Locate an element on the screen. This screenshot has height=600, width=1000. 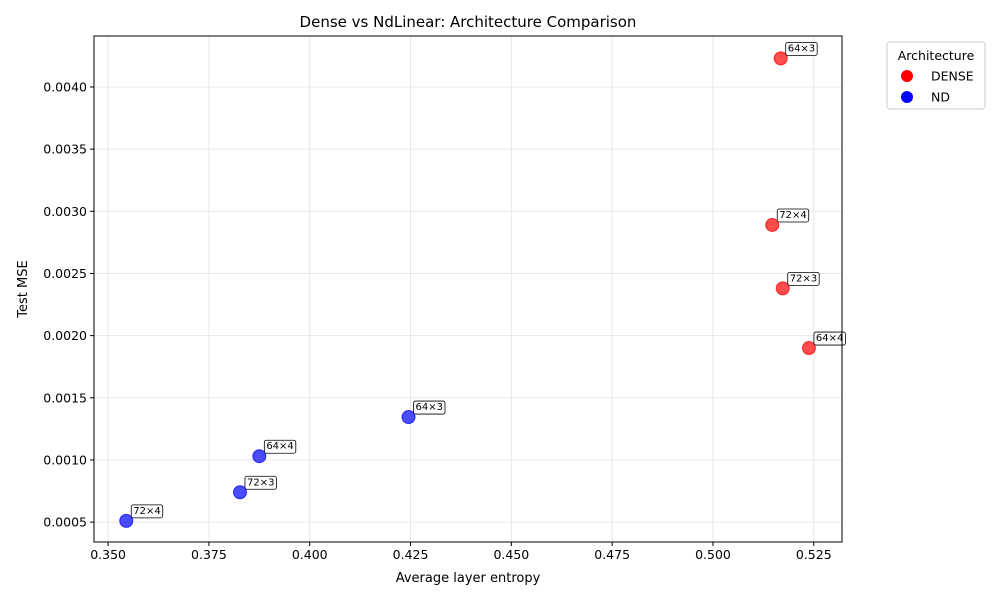
legend-label-dense: DENSE is located at coordinates (952, 76).